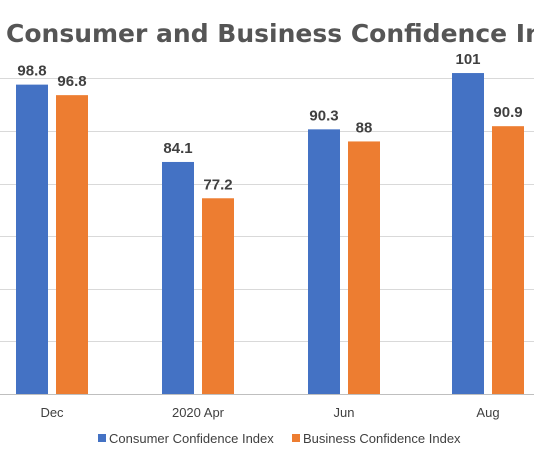  Describe the element at coordinates (269, 412) in the screenshot. I see `x-axis-tick-labels: Dec 2020 Apr Jun Aug` at that location.